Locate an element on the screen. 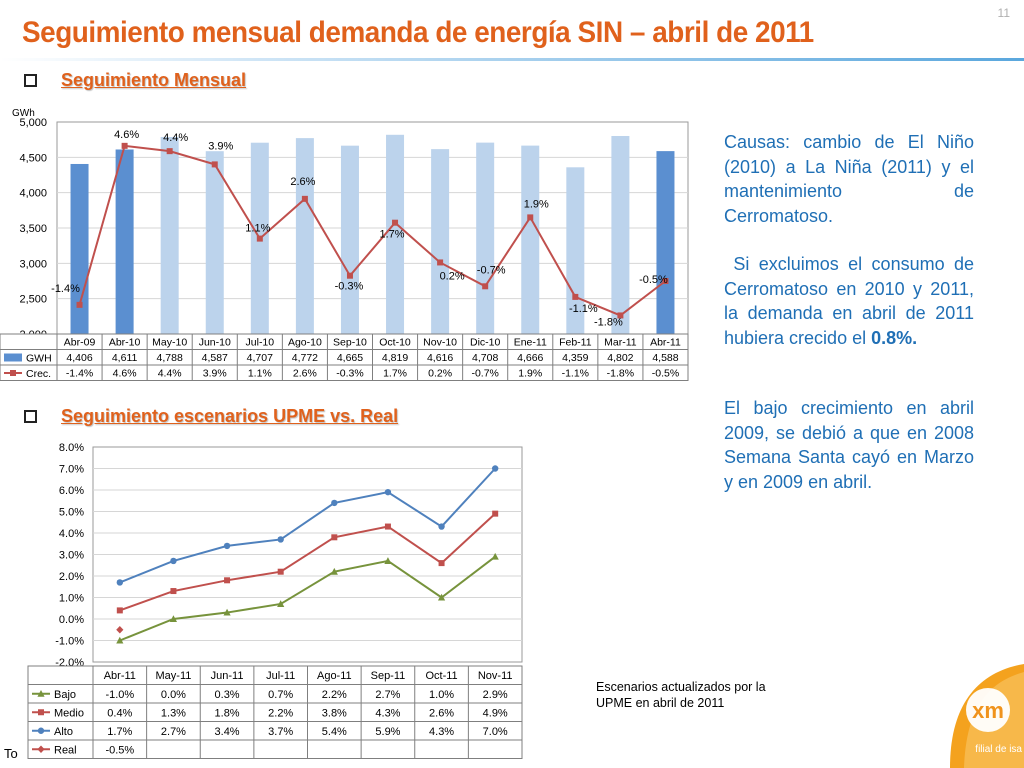  table-crec-value: 4.6% is located at coordinates (125, 374).